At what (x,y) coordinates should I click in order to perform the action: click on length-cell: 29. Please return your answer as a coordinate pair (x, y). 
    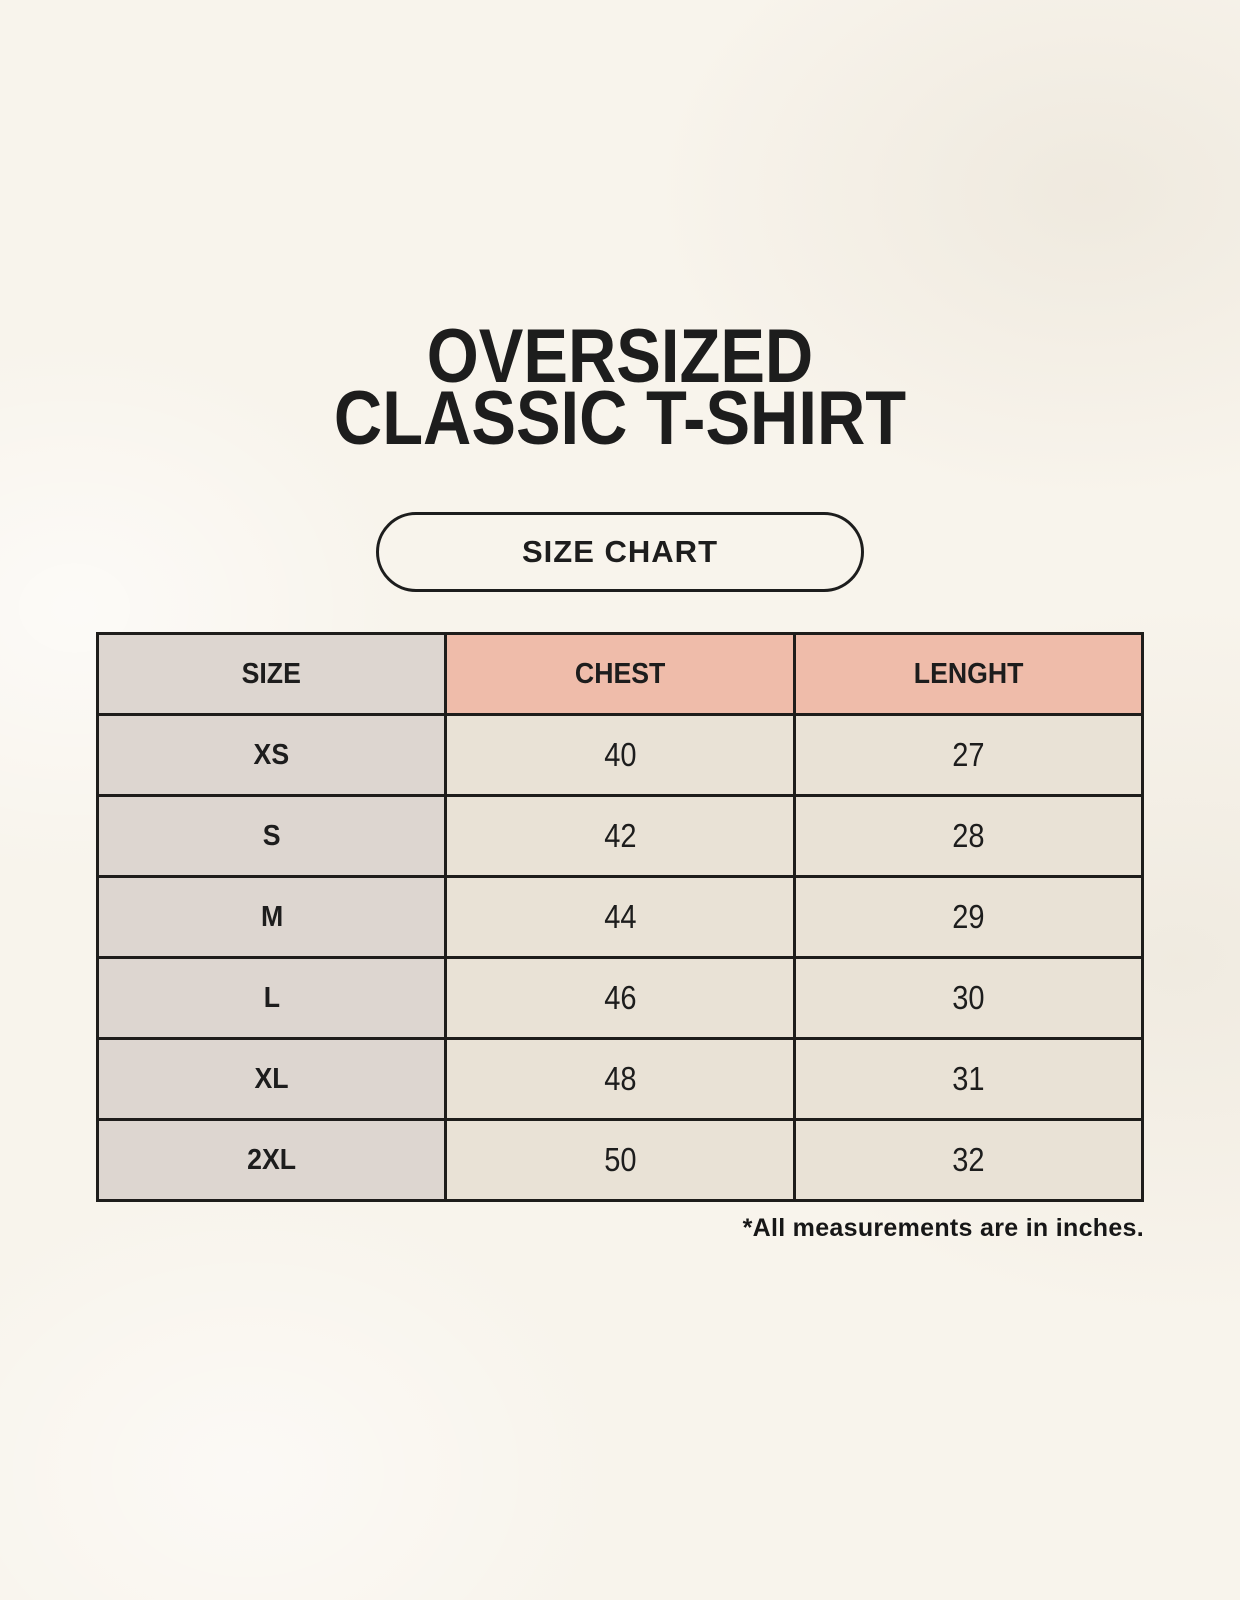
    Looking at the image, I should click on (968, 917).